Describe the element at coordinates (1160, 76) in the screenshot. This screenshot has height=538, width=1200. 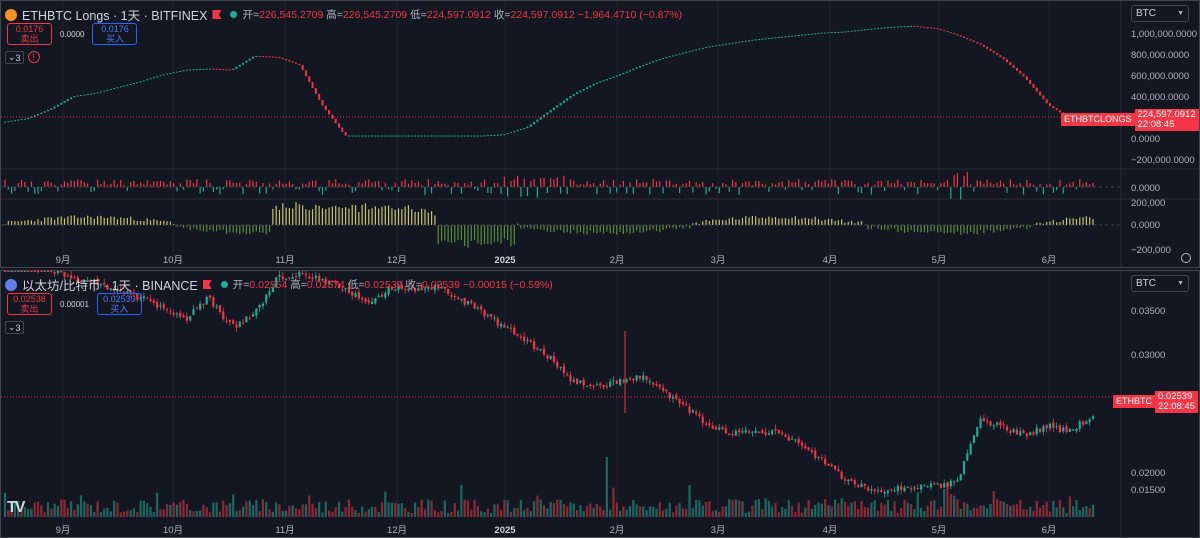
I see `price-axis-label: 600,000.0000` at that location.